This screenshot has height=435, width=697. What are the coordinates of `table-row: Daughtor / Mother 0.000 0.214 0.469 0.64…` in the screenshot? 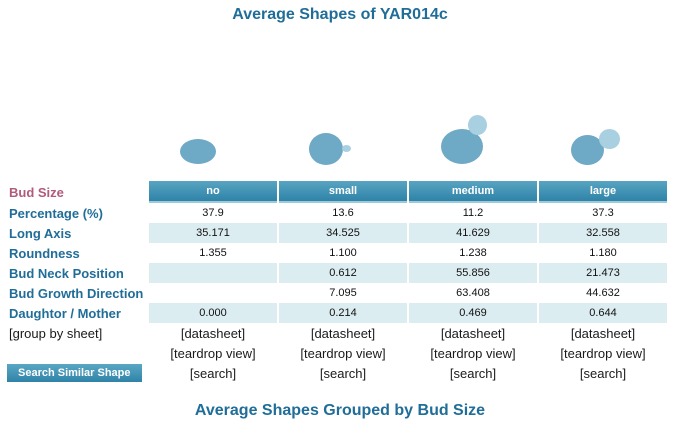 It's located at (337, 313).